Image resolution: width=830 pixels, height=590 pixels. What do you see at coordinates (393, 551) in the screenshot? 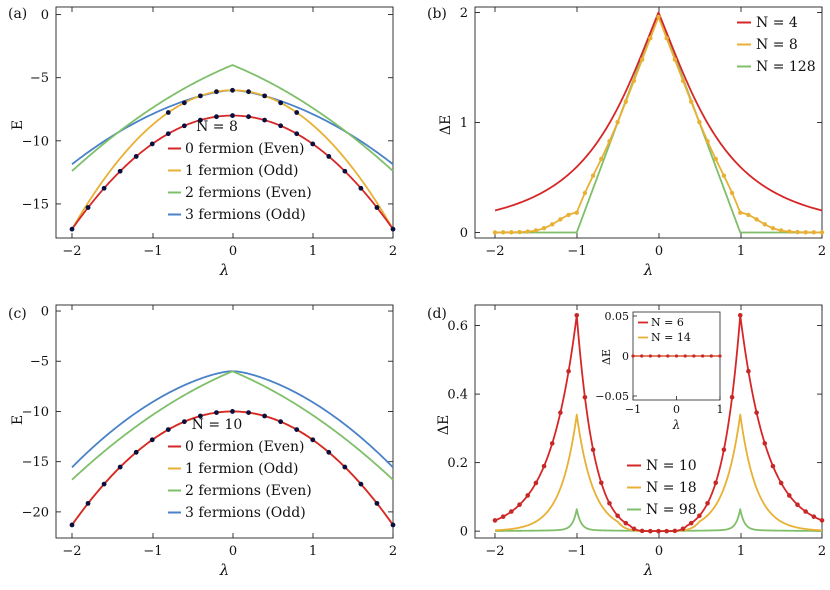
I see `x-tick-label: 2` at bounding box center [393, 551].